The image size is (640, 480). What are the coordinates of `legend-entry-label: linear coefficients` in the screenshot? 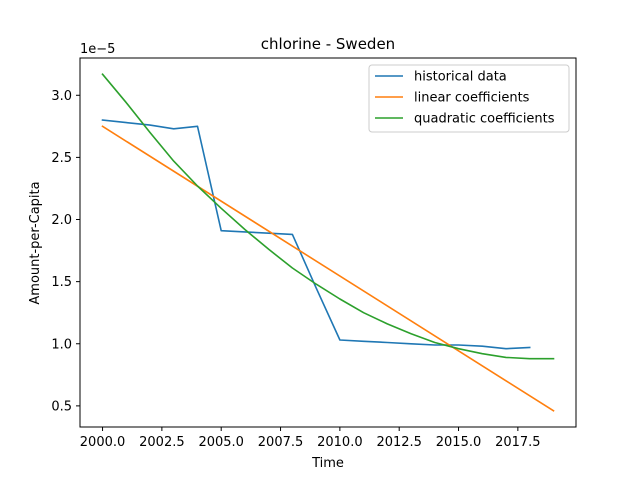 It's located at (472, 98).